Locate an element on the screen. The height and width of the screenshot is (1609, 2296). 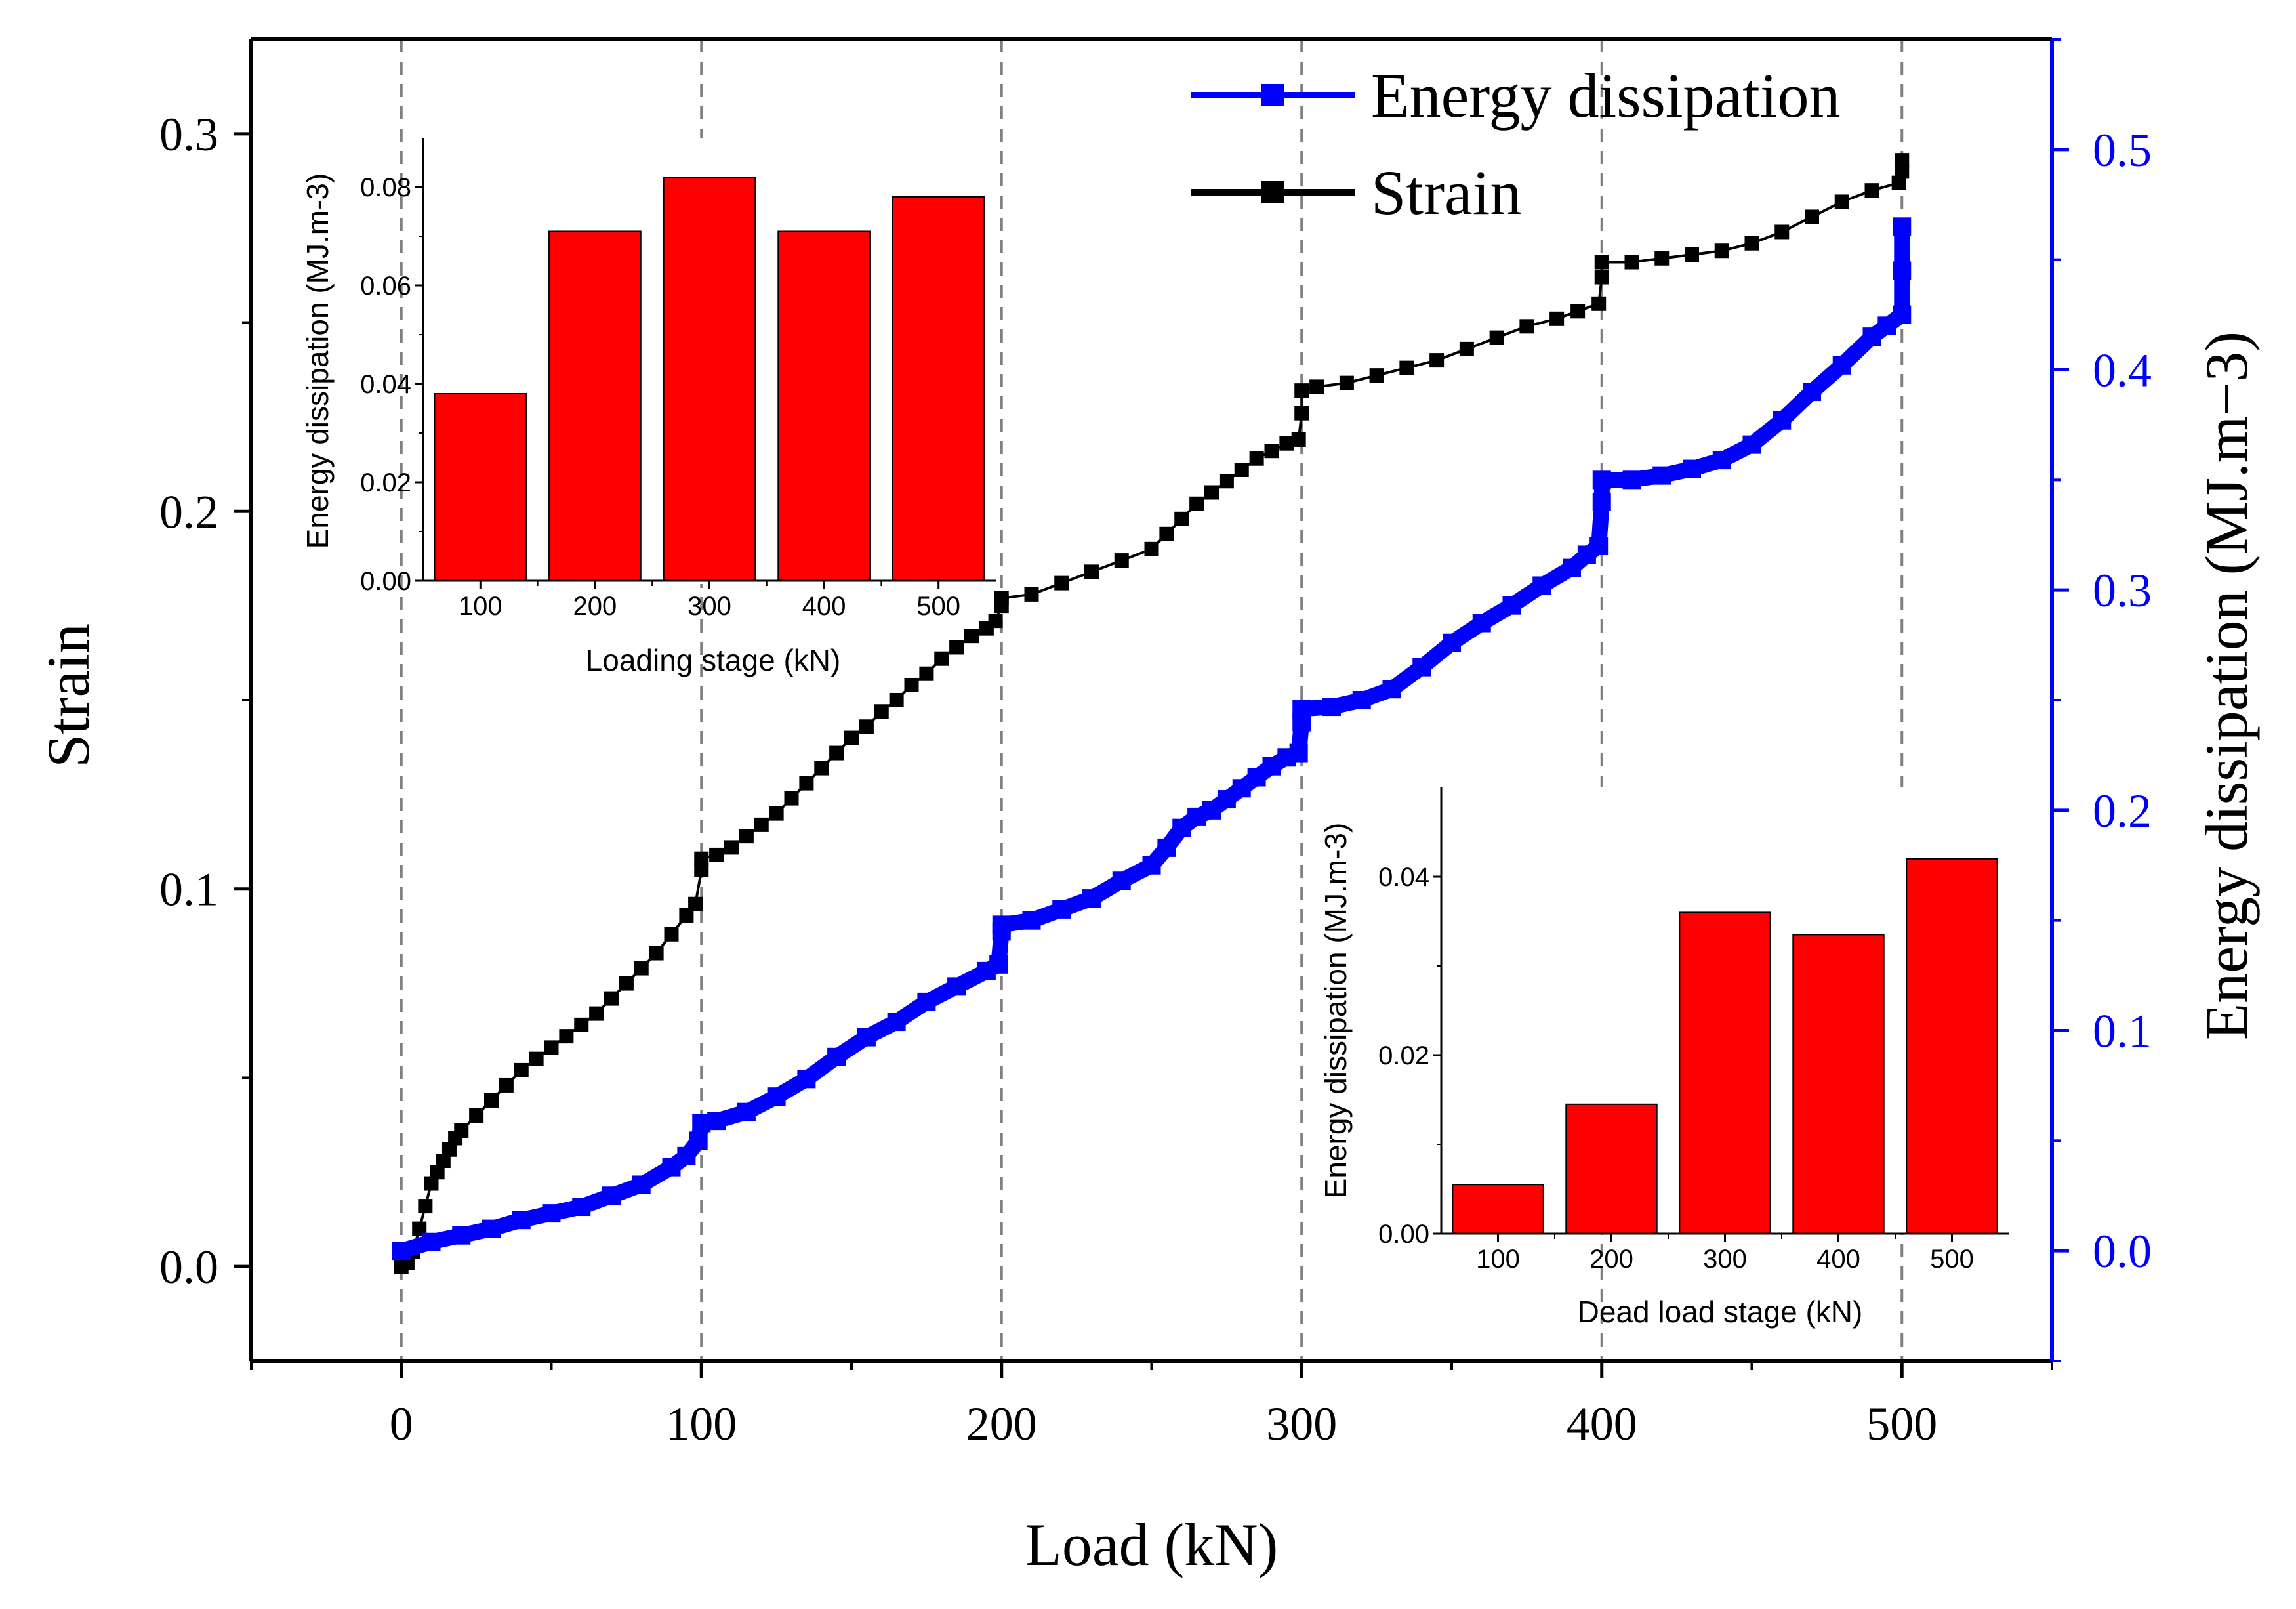
inset-dead-load-stage-x-title: Dead load stage (kN) is located at coordinates (1720, 1312).